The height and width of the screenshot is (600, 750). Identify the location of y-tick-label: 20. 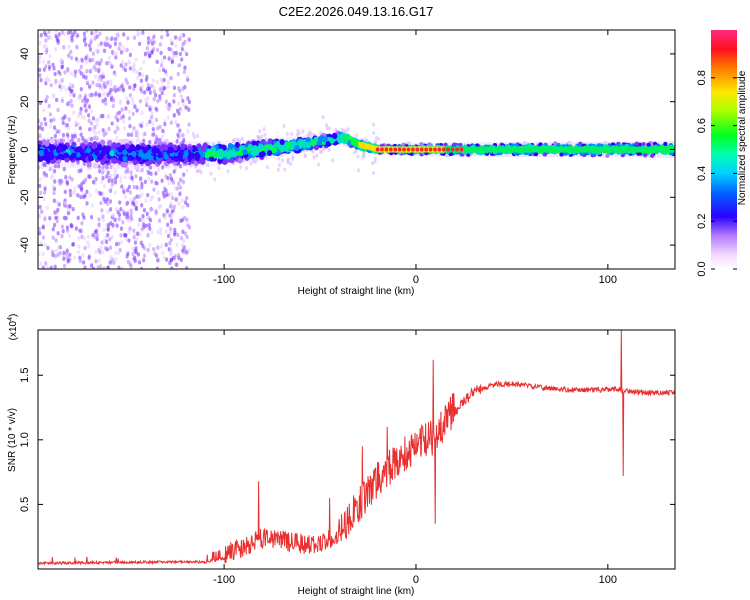
(25, 102).